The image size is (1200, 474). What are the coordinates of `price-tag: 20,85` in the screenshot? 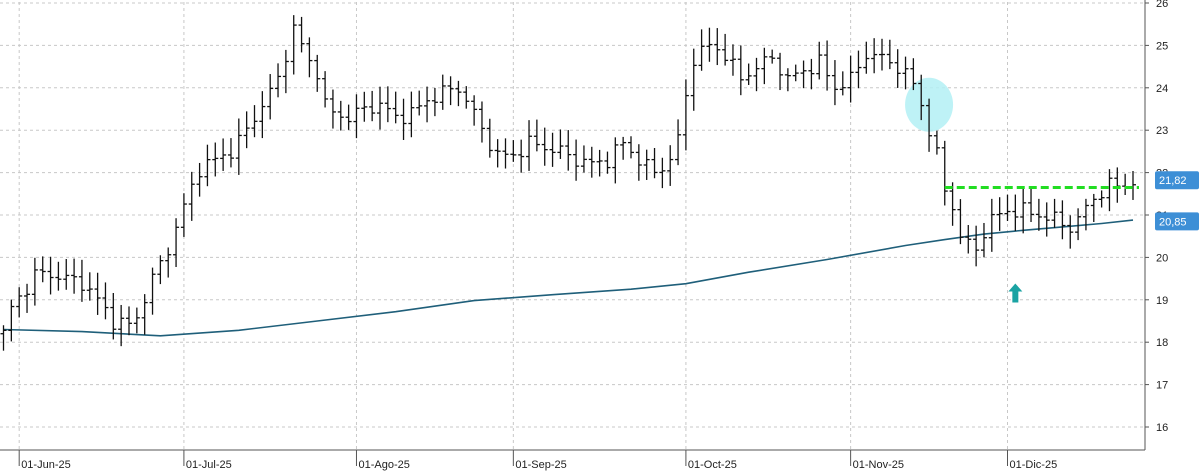 It's located at (1177, 221).